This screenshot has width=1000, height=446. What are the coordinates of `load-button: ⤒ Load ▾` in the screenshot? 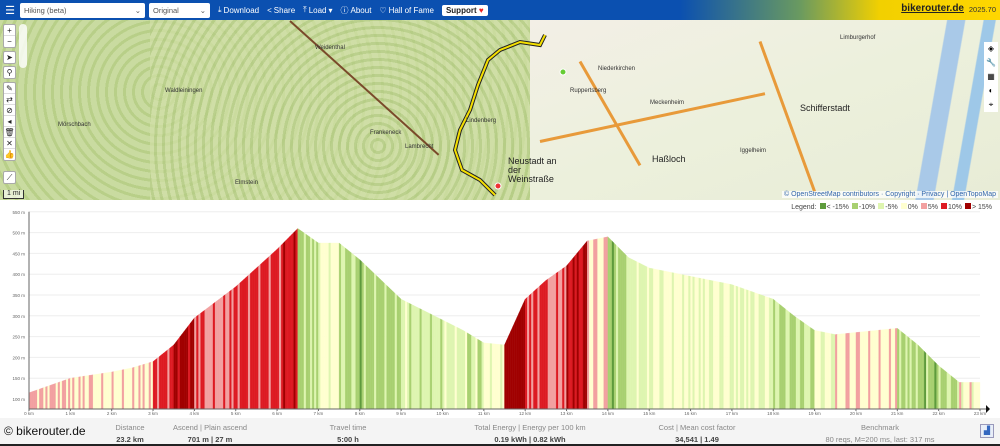 It's located at (317, 10).